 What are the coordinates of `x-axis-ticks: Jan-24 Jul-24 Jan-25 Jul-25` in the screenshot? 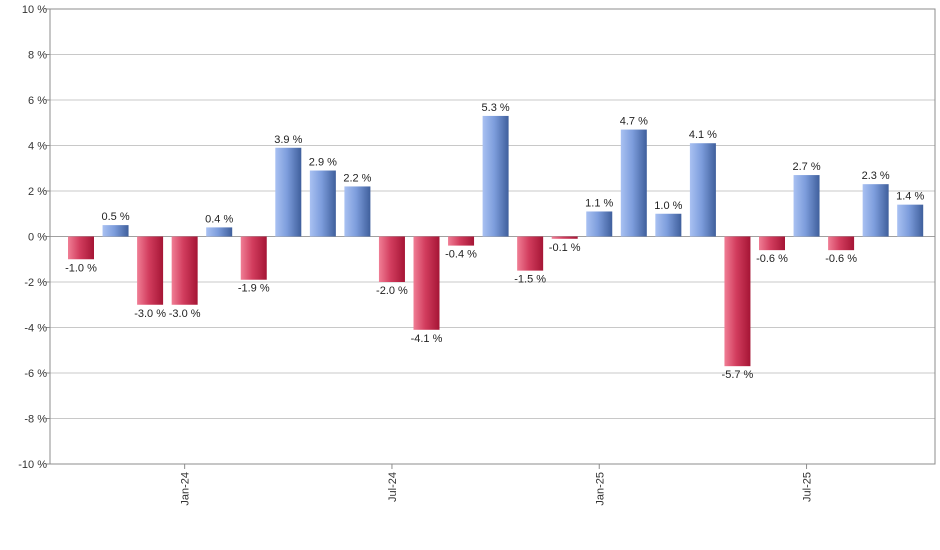 It's located at (497, 485).